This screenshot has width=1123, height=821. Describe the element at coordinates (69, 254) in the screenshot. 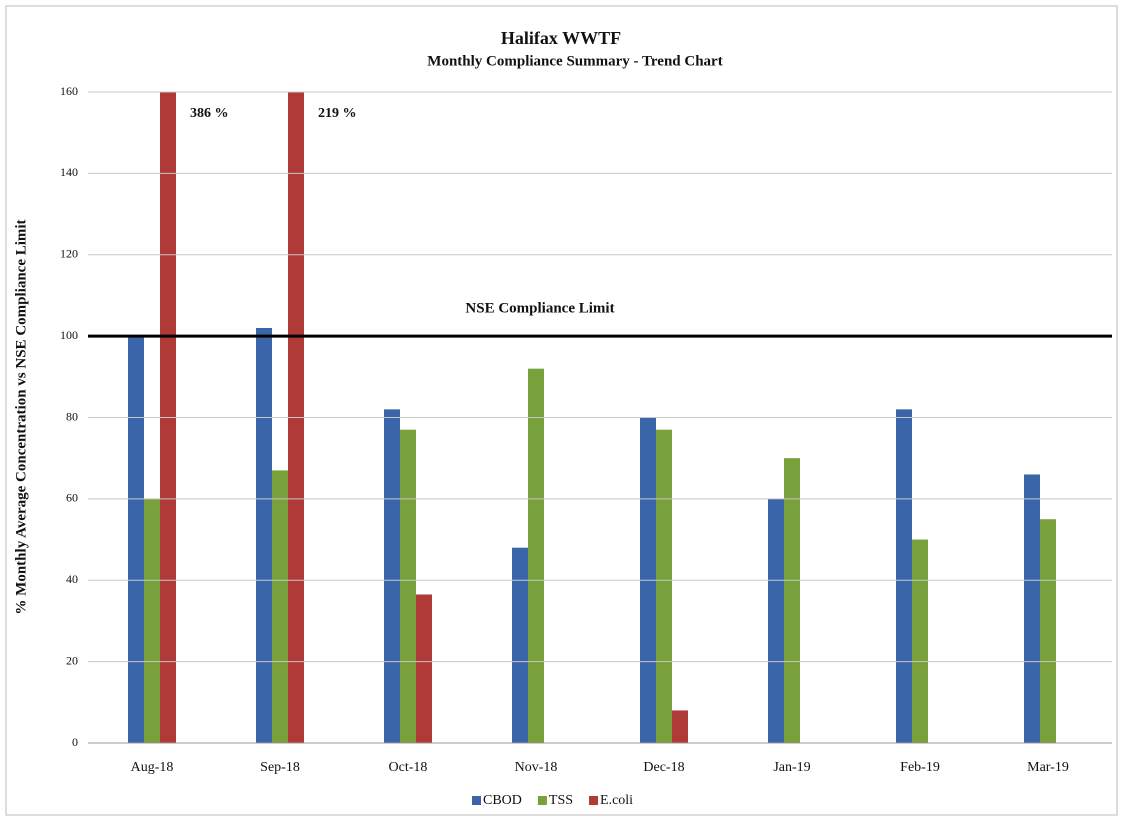

I see `y-tick-label: 120` at that location.